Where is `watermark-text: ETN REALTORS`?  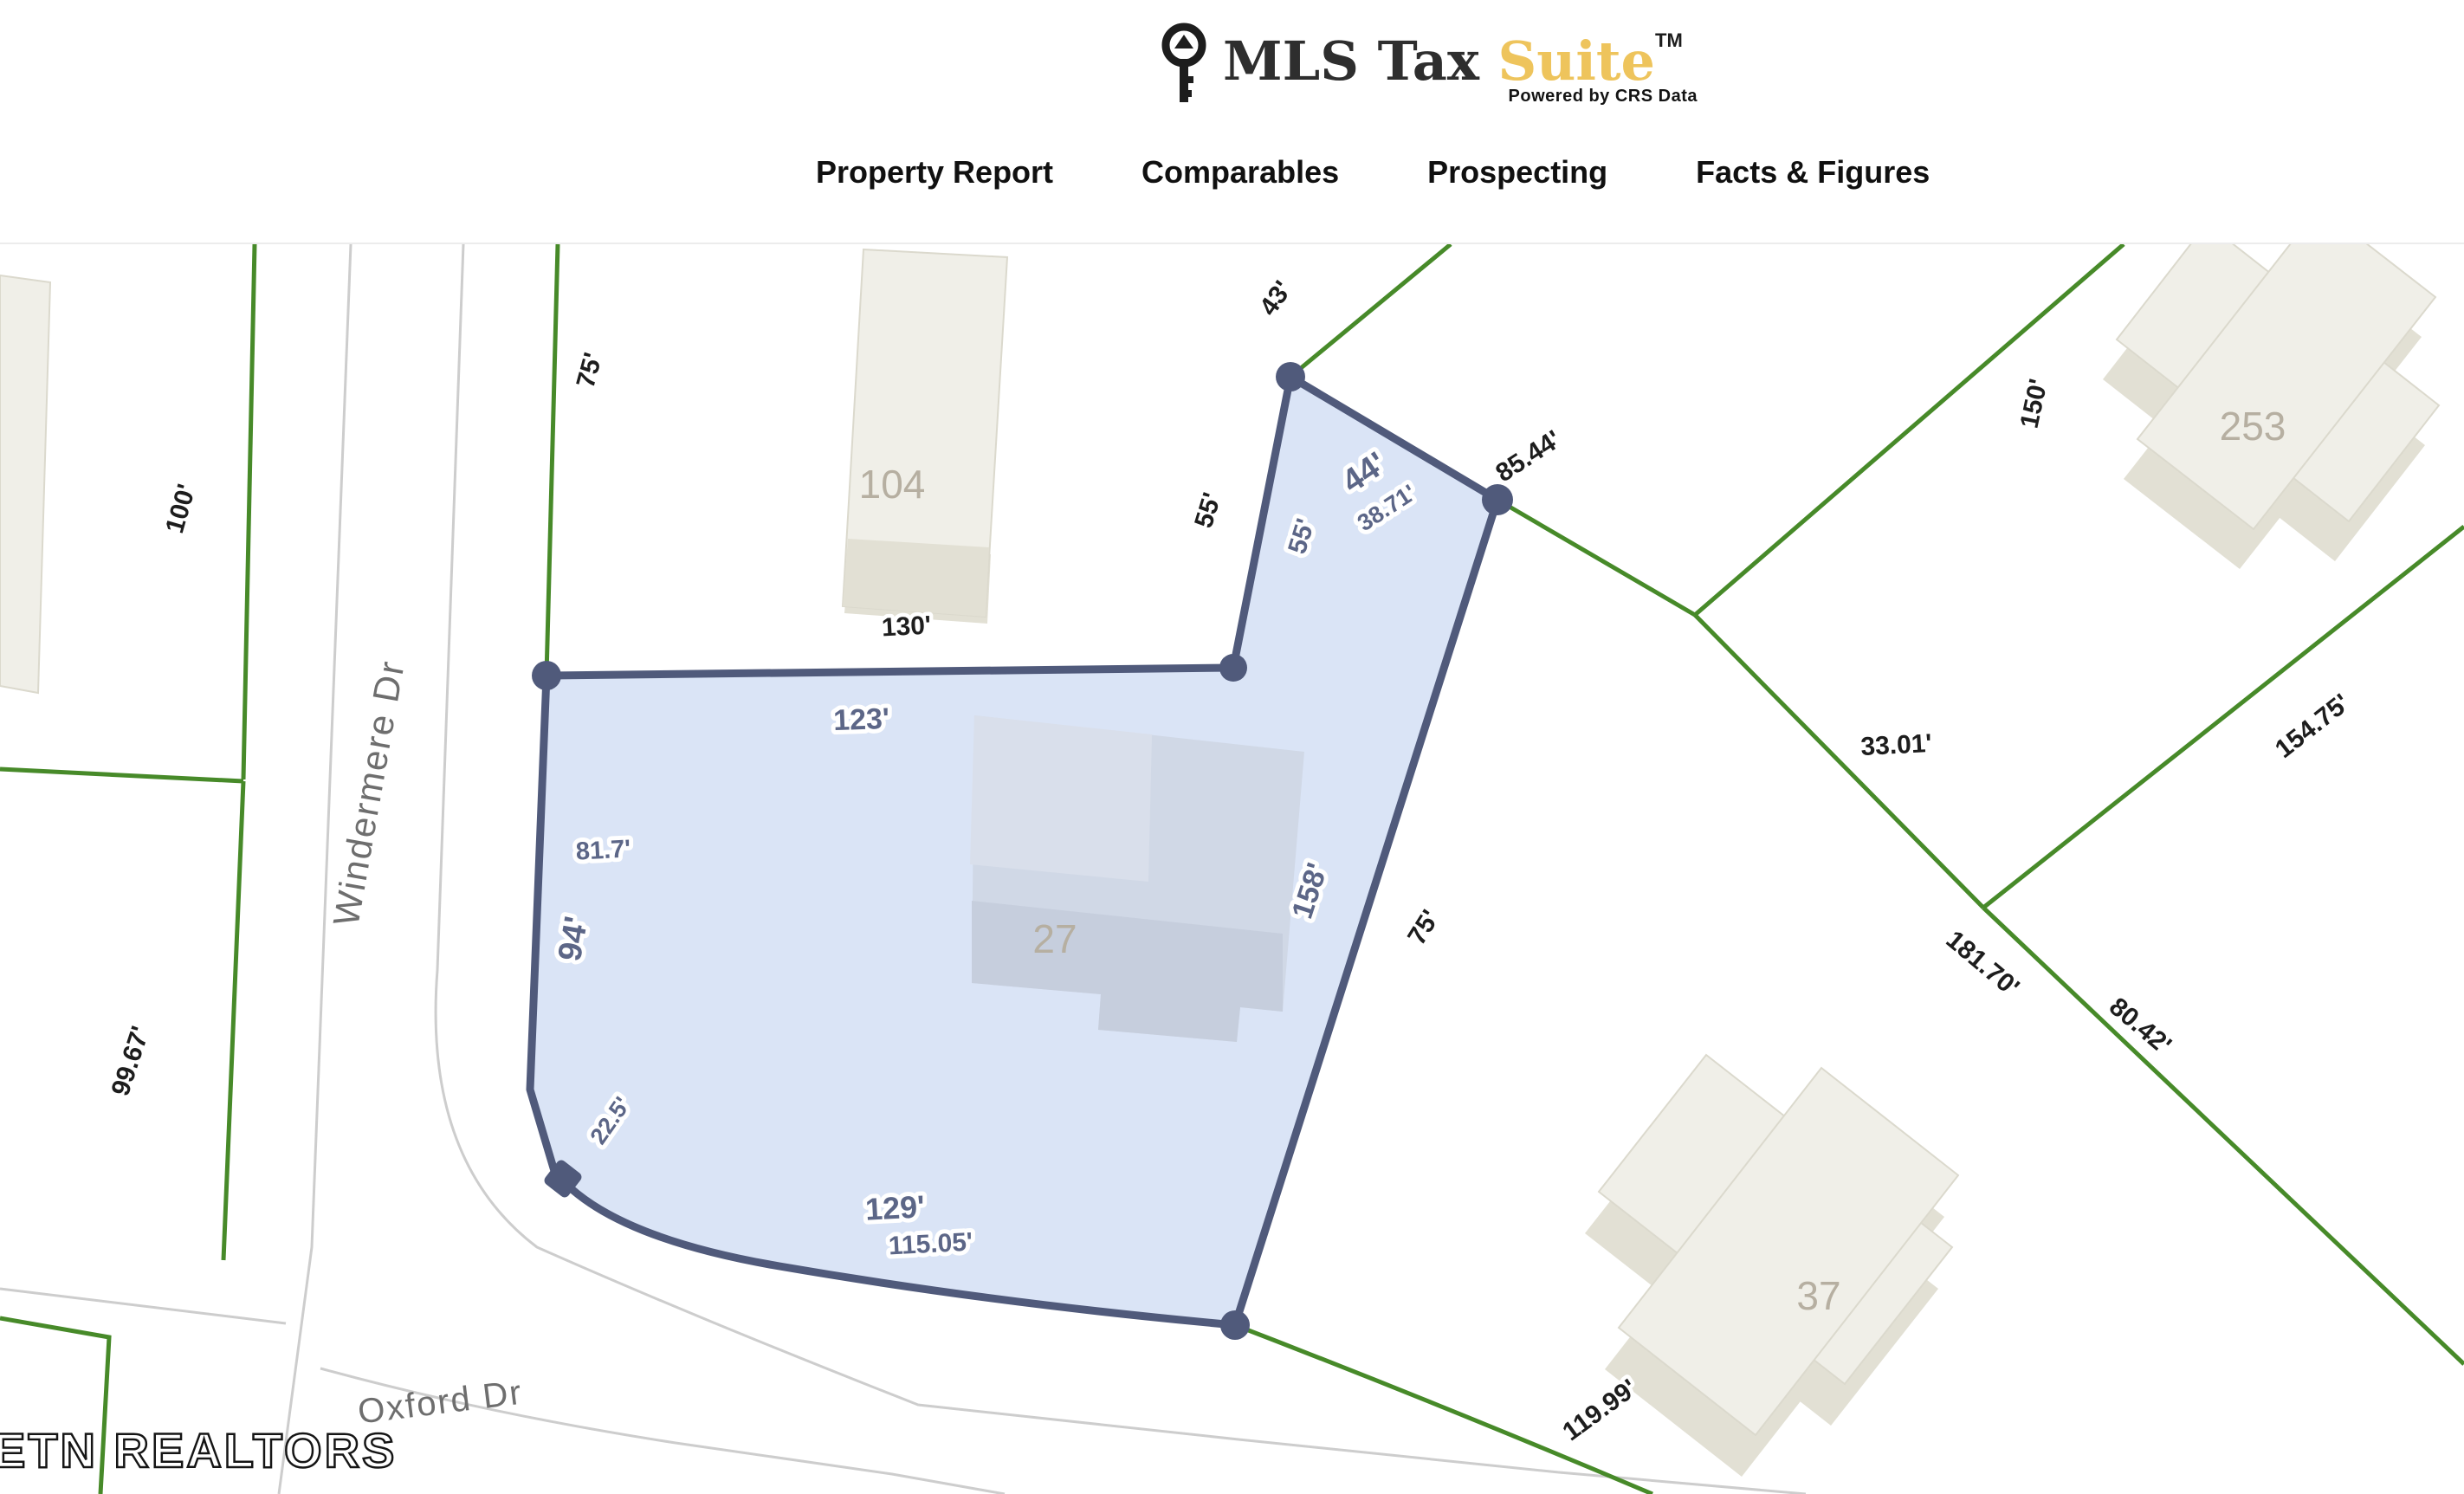 watermark-text: ETN REALTORS is located at coordinates (198, 1450).